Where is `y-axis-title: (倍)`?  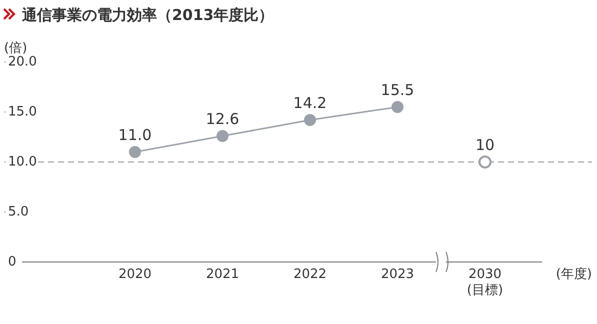
y-axis-title: (倍) is located at coordinates (16, 48).